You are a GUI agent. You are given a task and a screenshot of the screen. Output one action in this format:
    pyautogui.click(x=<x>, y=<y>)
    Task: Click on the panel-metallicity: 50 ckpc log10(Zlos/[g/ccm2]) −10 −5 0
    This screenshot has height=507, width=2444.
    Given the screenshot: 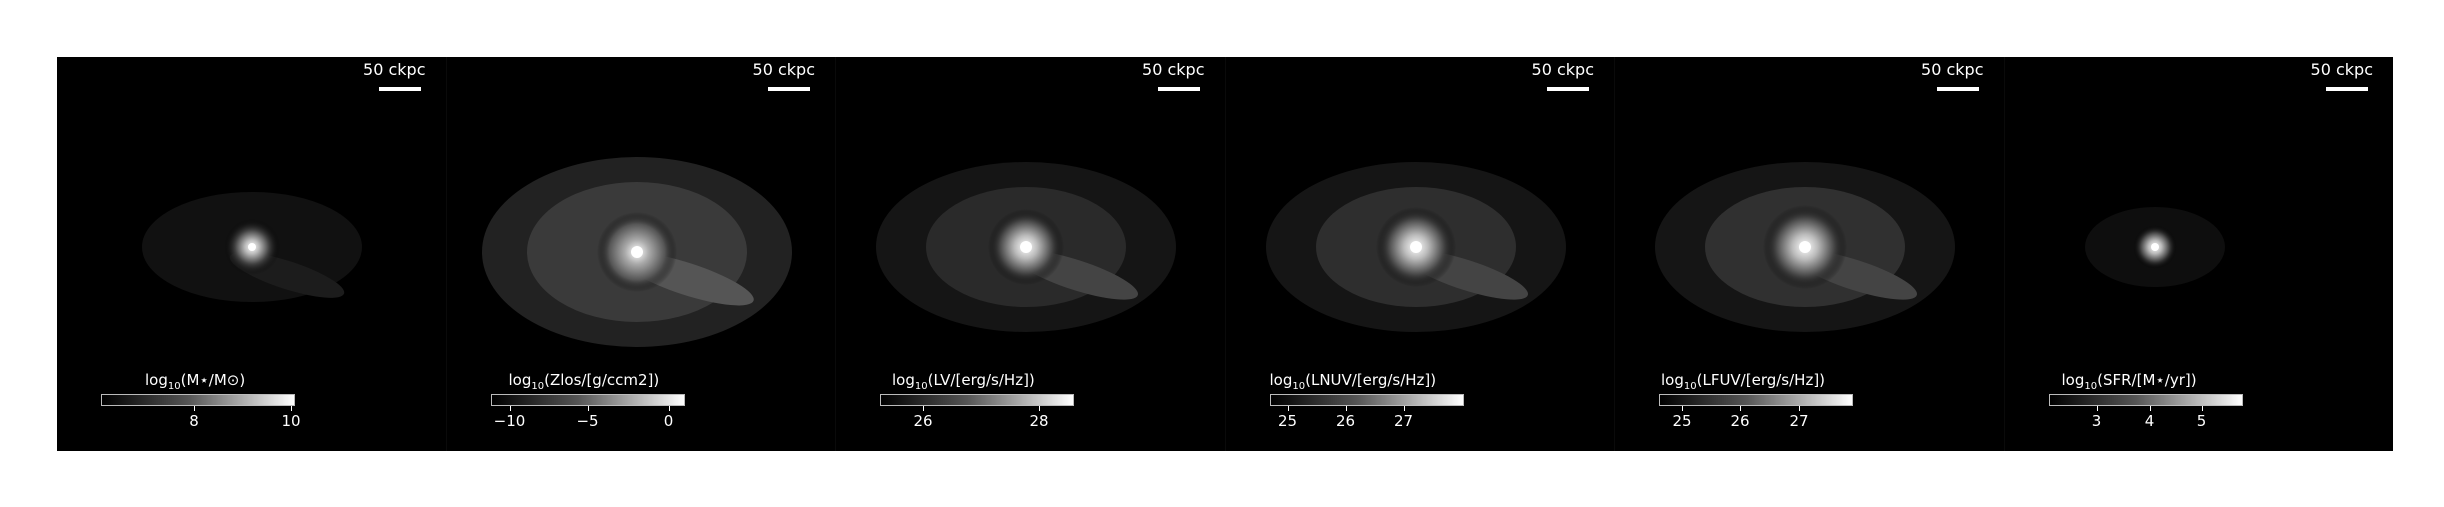 What is the action you would take?
    pyautogui.click(x=640, y=254)
    